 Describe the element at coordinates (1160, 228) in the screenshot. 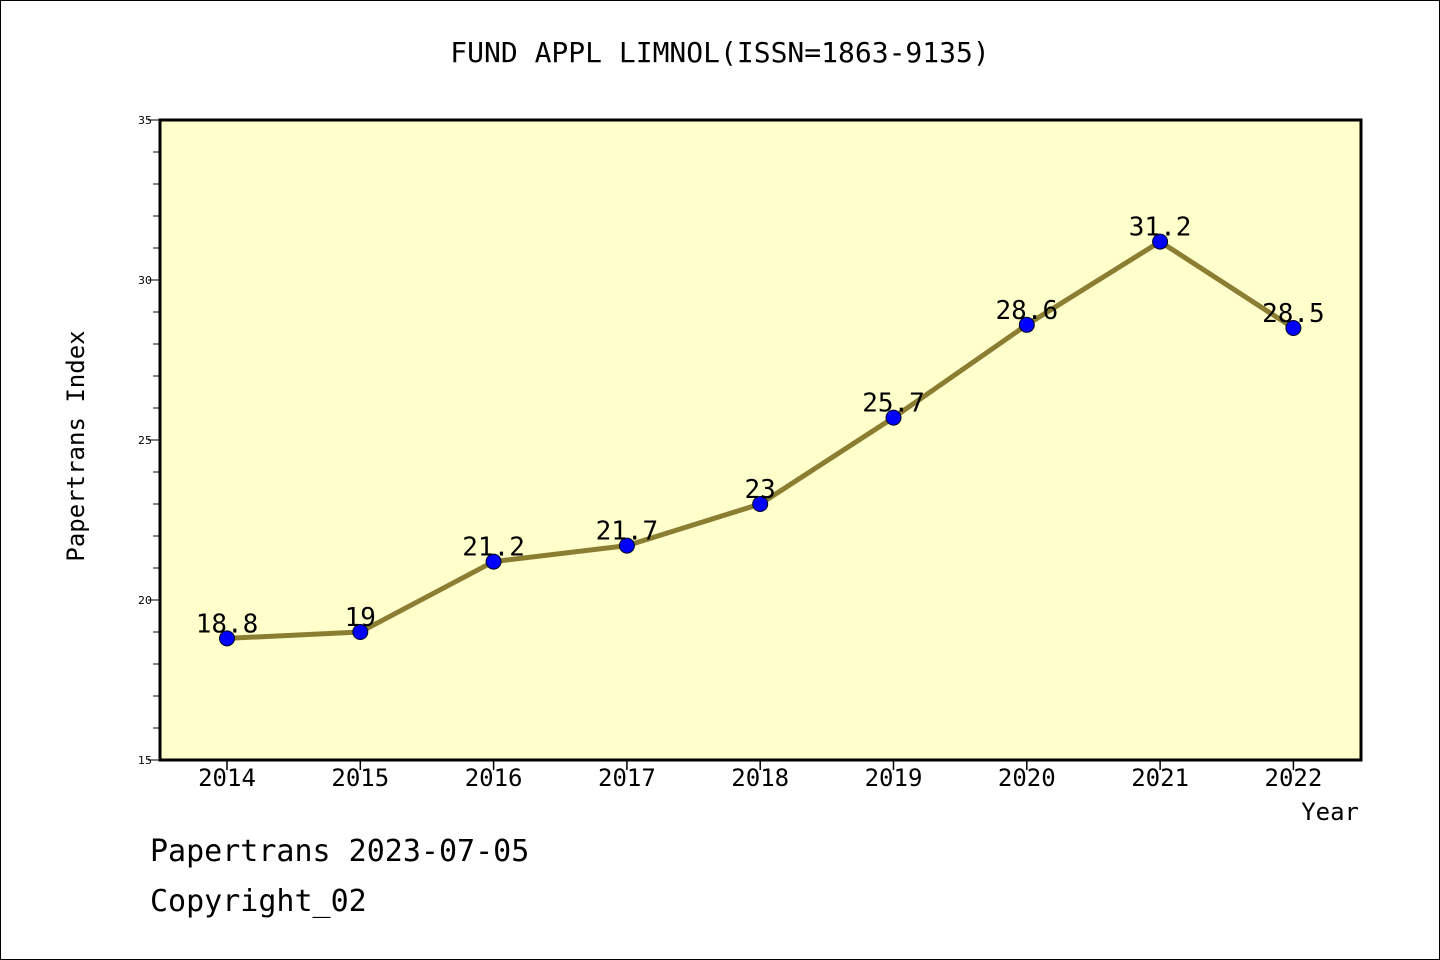

I see `data-label: 31.2` at that location.